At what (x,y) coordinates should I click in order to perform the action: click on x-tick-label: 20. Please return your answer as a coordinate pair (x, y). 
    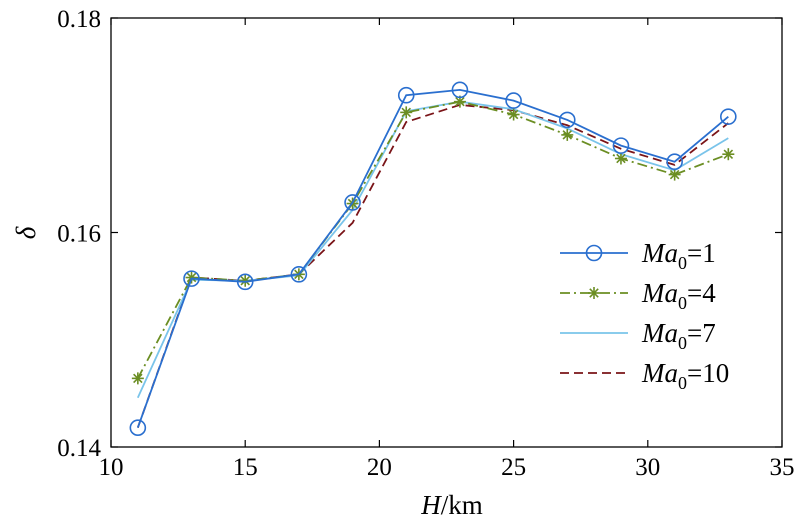
    Looking at the image, I should click on (379, 467).